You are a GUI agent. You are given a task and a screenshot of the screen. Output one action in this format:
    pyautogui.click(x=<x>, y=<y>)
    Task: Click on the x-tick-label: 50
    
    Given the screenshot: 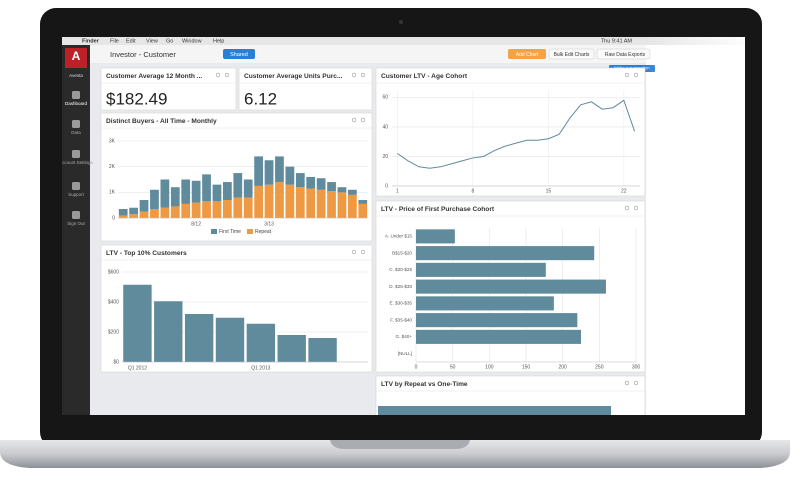 What is the action you would take?
    pyautogui.click(x=453, y=367)
    